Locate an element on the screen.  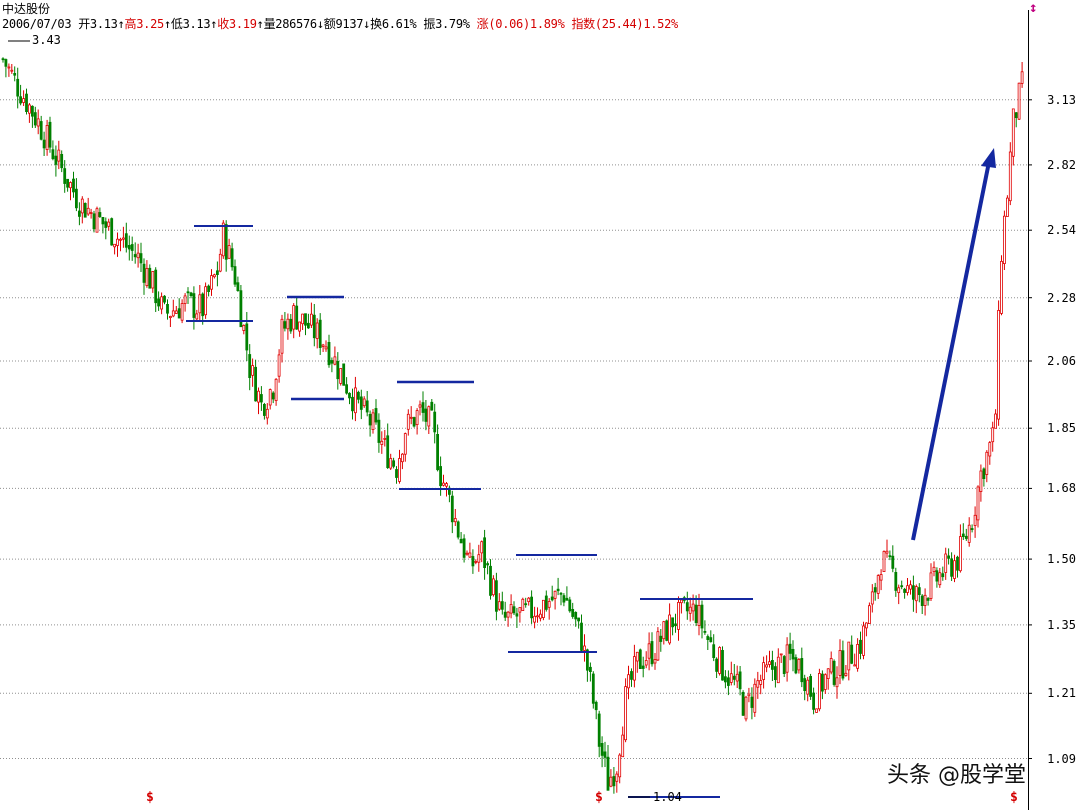
max-price-label: 3.43 is located at coordinates (46, 40).